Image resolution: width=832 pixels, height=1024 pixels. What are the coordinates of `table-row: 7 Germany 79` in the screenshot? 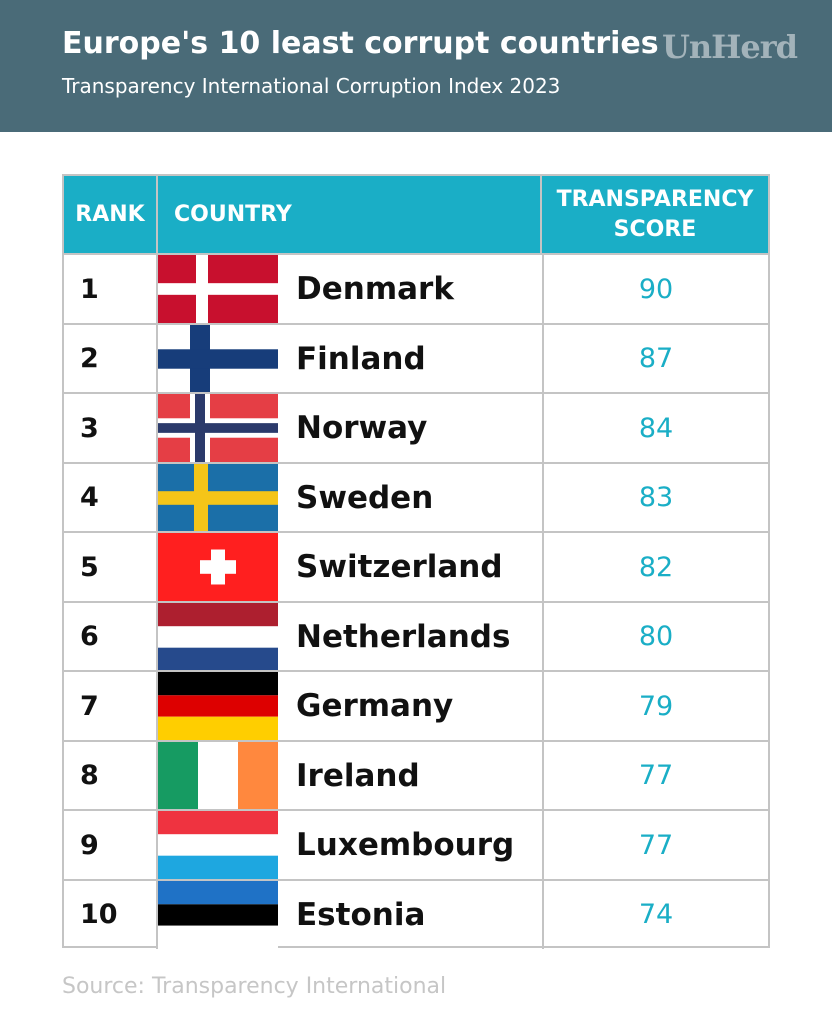 It's located at (416, 705).